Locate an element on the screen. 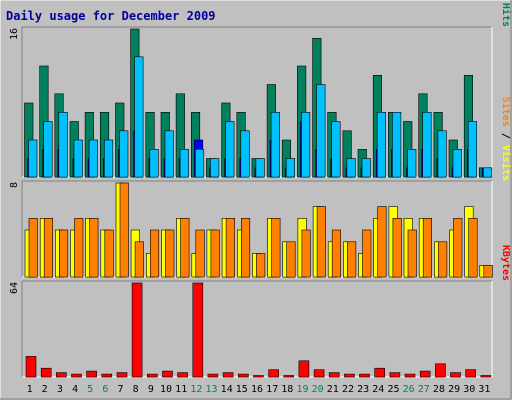 The height and width of the screenshot is (400, 512). day-label-12: 12 is located at coordinates (196, 389).